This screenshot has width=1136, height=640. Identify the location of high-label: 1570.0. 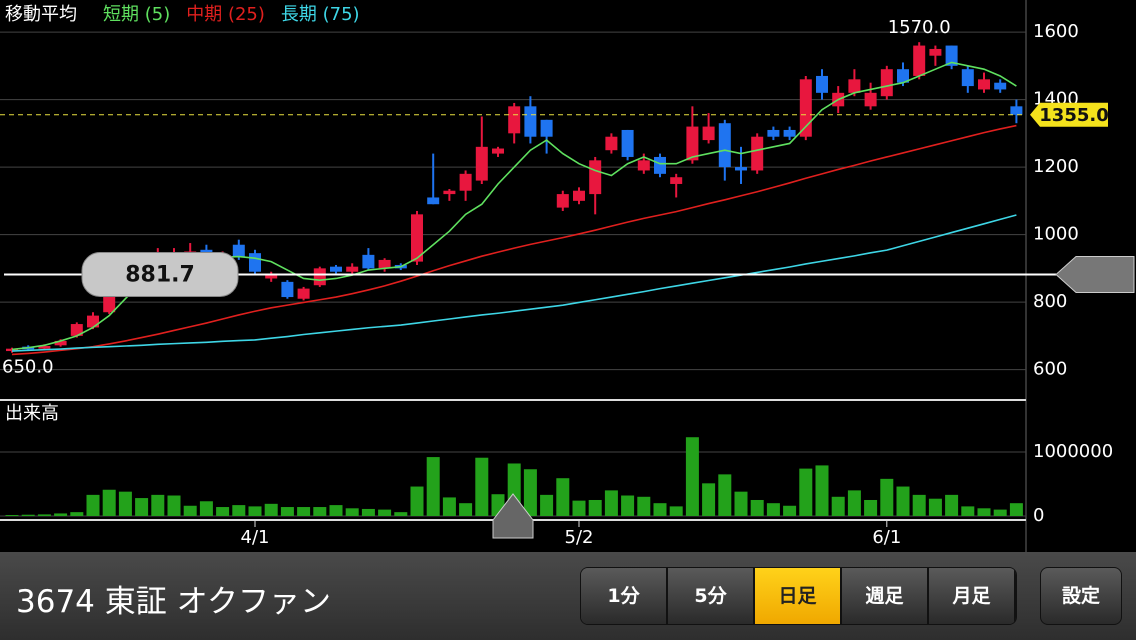
(919, 27).